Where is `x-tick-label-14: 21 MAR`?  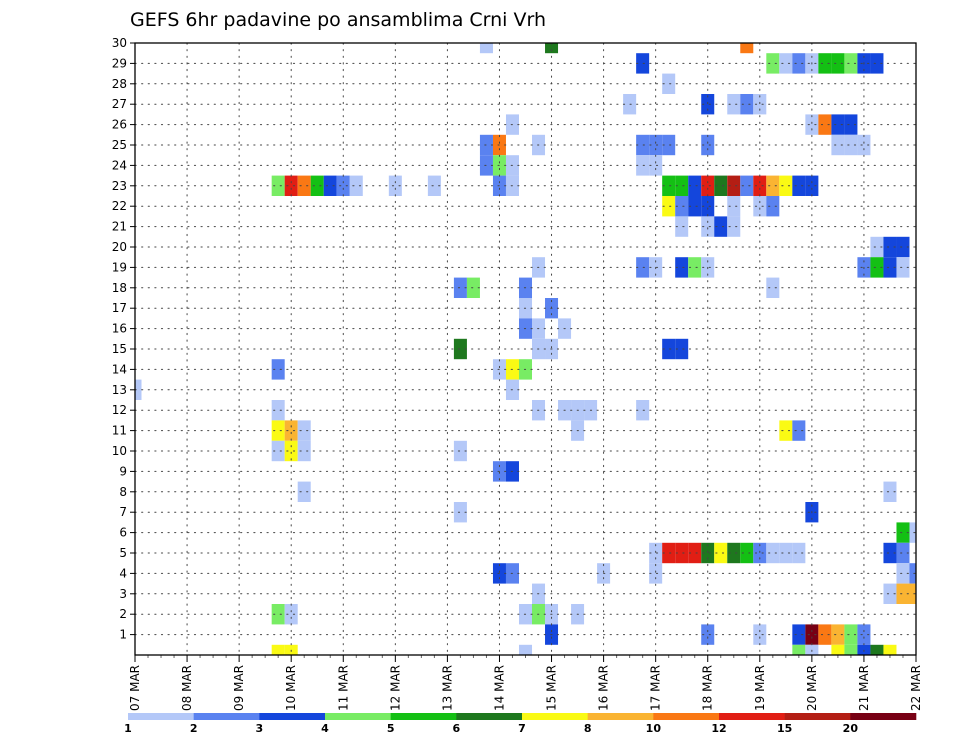 x-tick-label-14: 21 MAR is located at coordinates (864, 688).